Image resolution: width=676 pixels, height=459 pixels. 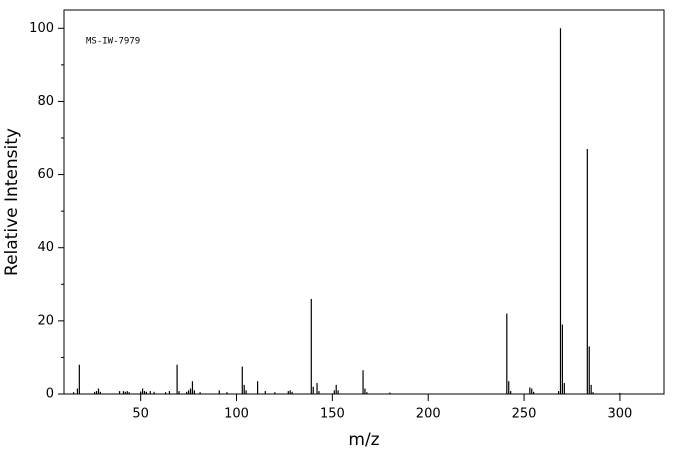 What do you see at coordinates (12, 202) in the screenshot?
I see `y-axis-label: Relative Intensity` at bounding box center [12, 202].